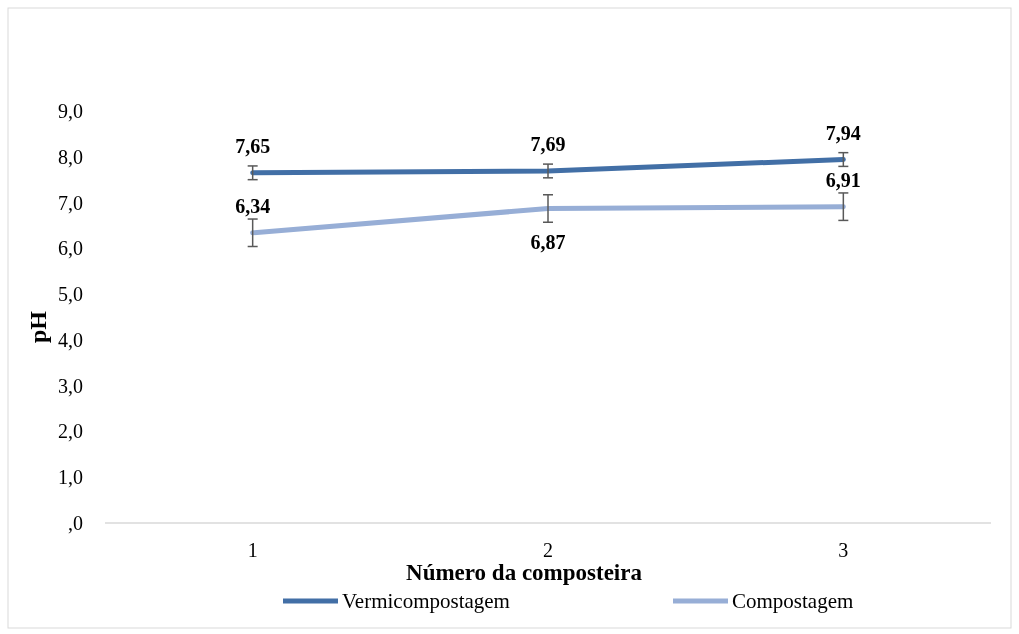 This screenshot has width=1019, height=634. Describe the element at coordinates (843, 132) in the screenshot. I see `data-label: 7,94` at that location.